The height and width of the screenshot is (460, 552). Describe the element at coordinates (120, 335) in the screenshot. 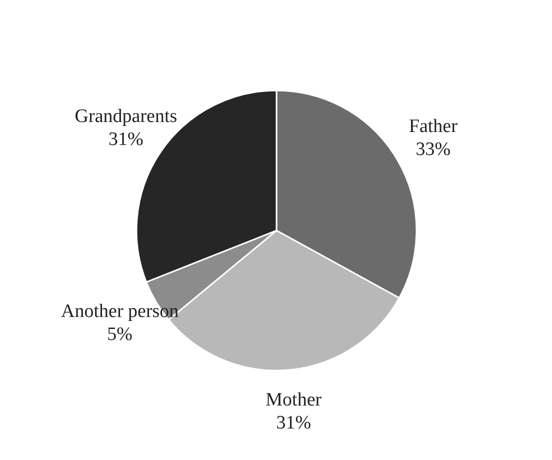

I see `data-label: 5%` at that location.